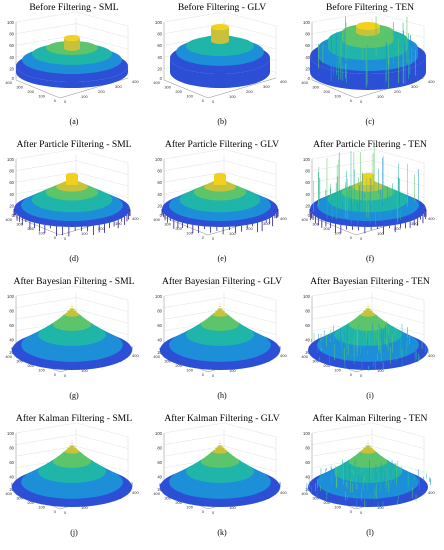  I want to click on panel-title: After Kalman Filtering - GLV, so click(222, 418).